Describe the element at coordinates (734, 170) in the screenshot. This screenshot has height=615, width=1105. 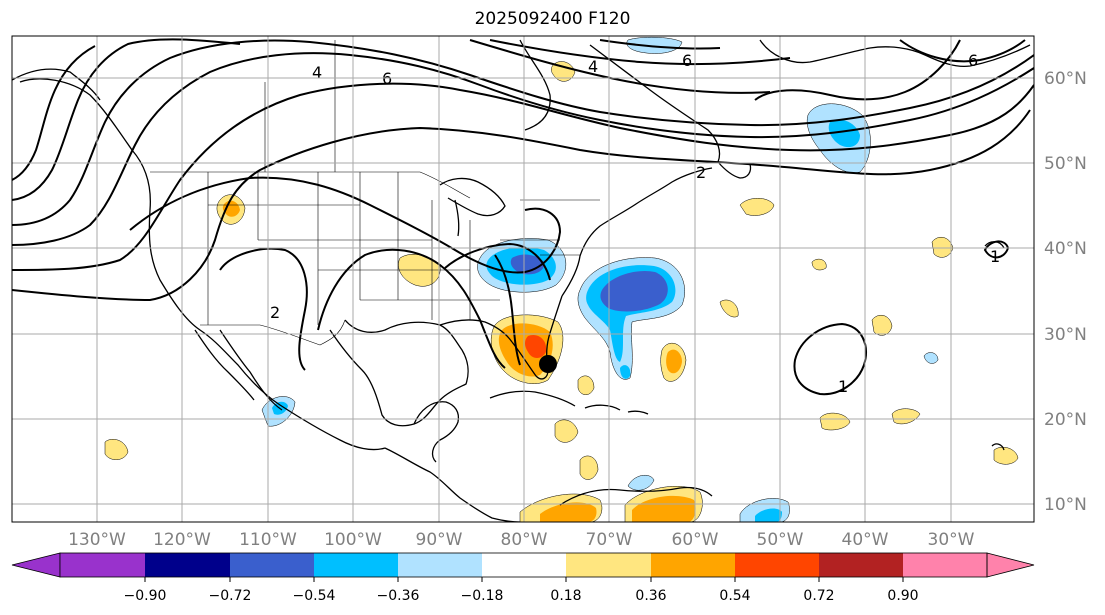
I see `coastline-newfoundland` at that location.